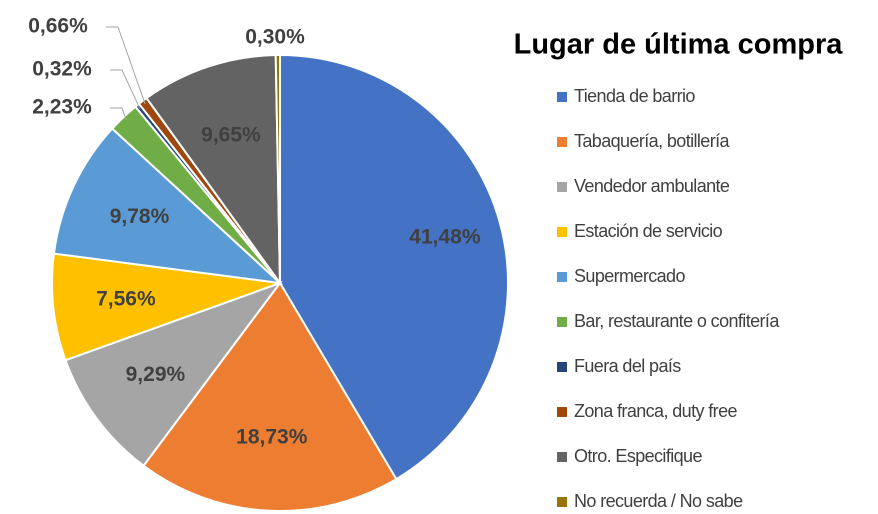  What do you see at coordinates (62, 69) in the screenshot?
I see `data-label: 0,32%` at bounding box center [62, 69].